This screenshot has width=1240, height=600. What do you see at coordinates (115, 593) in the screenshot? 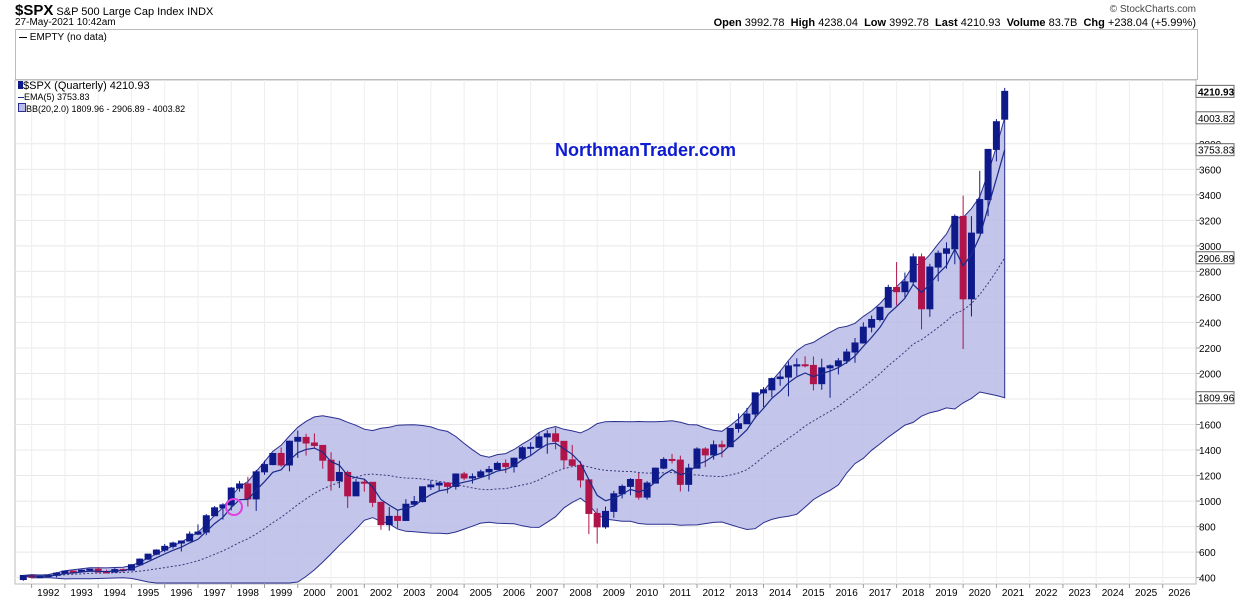
I see `x-tick-label: 1994` at bounding box center [115, 593].